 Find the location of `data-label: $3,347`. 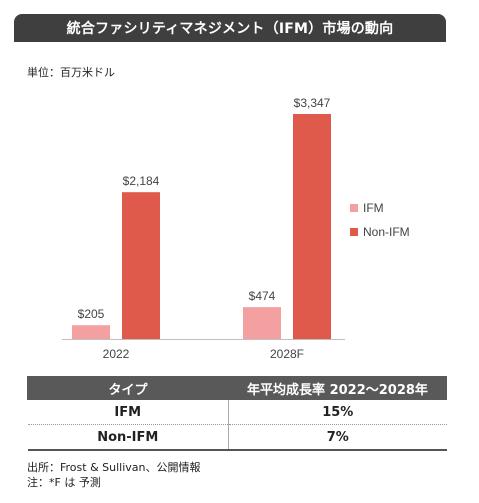

data-label: $3,347 is located at coordinates (312, 103).